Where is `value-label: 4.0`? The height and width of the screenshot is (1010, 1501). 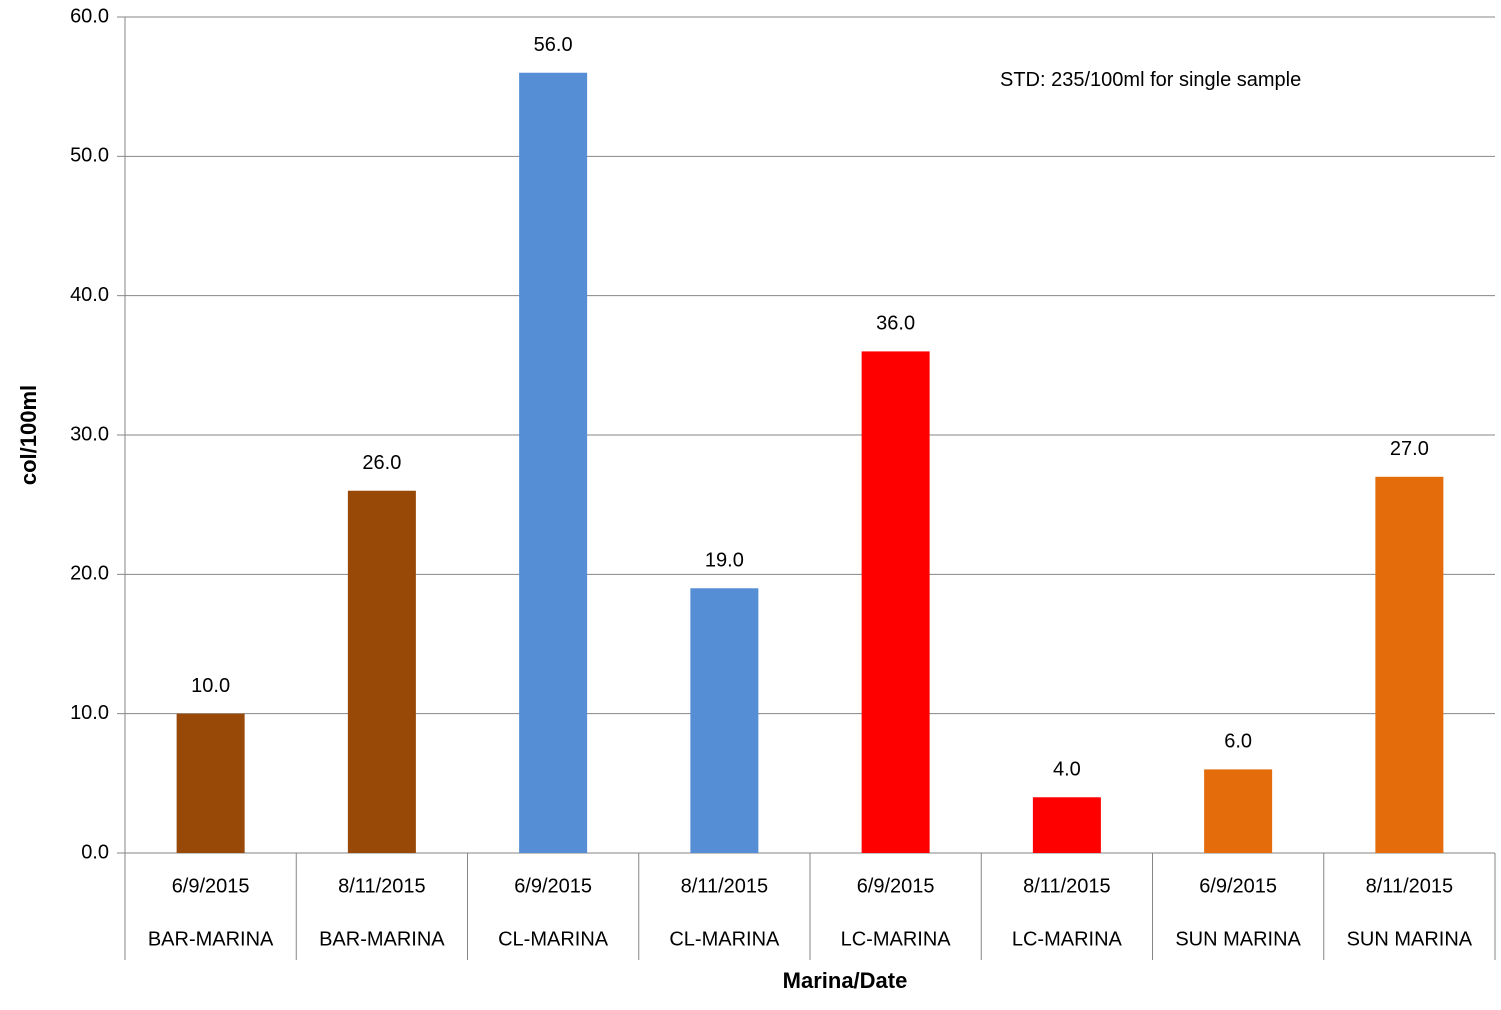
value-label: 4.0 is located at coordinates (1067, 770).